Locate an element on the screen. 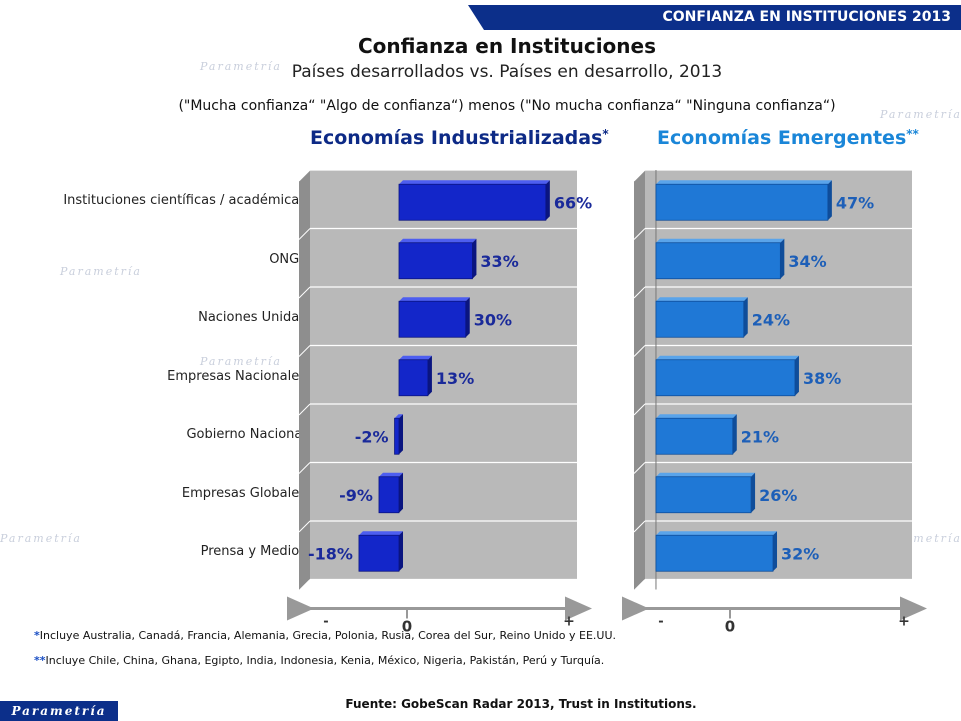 This screenshot has width=961, height=721. data-label: 26% is located at coordinates (778, 495).